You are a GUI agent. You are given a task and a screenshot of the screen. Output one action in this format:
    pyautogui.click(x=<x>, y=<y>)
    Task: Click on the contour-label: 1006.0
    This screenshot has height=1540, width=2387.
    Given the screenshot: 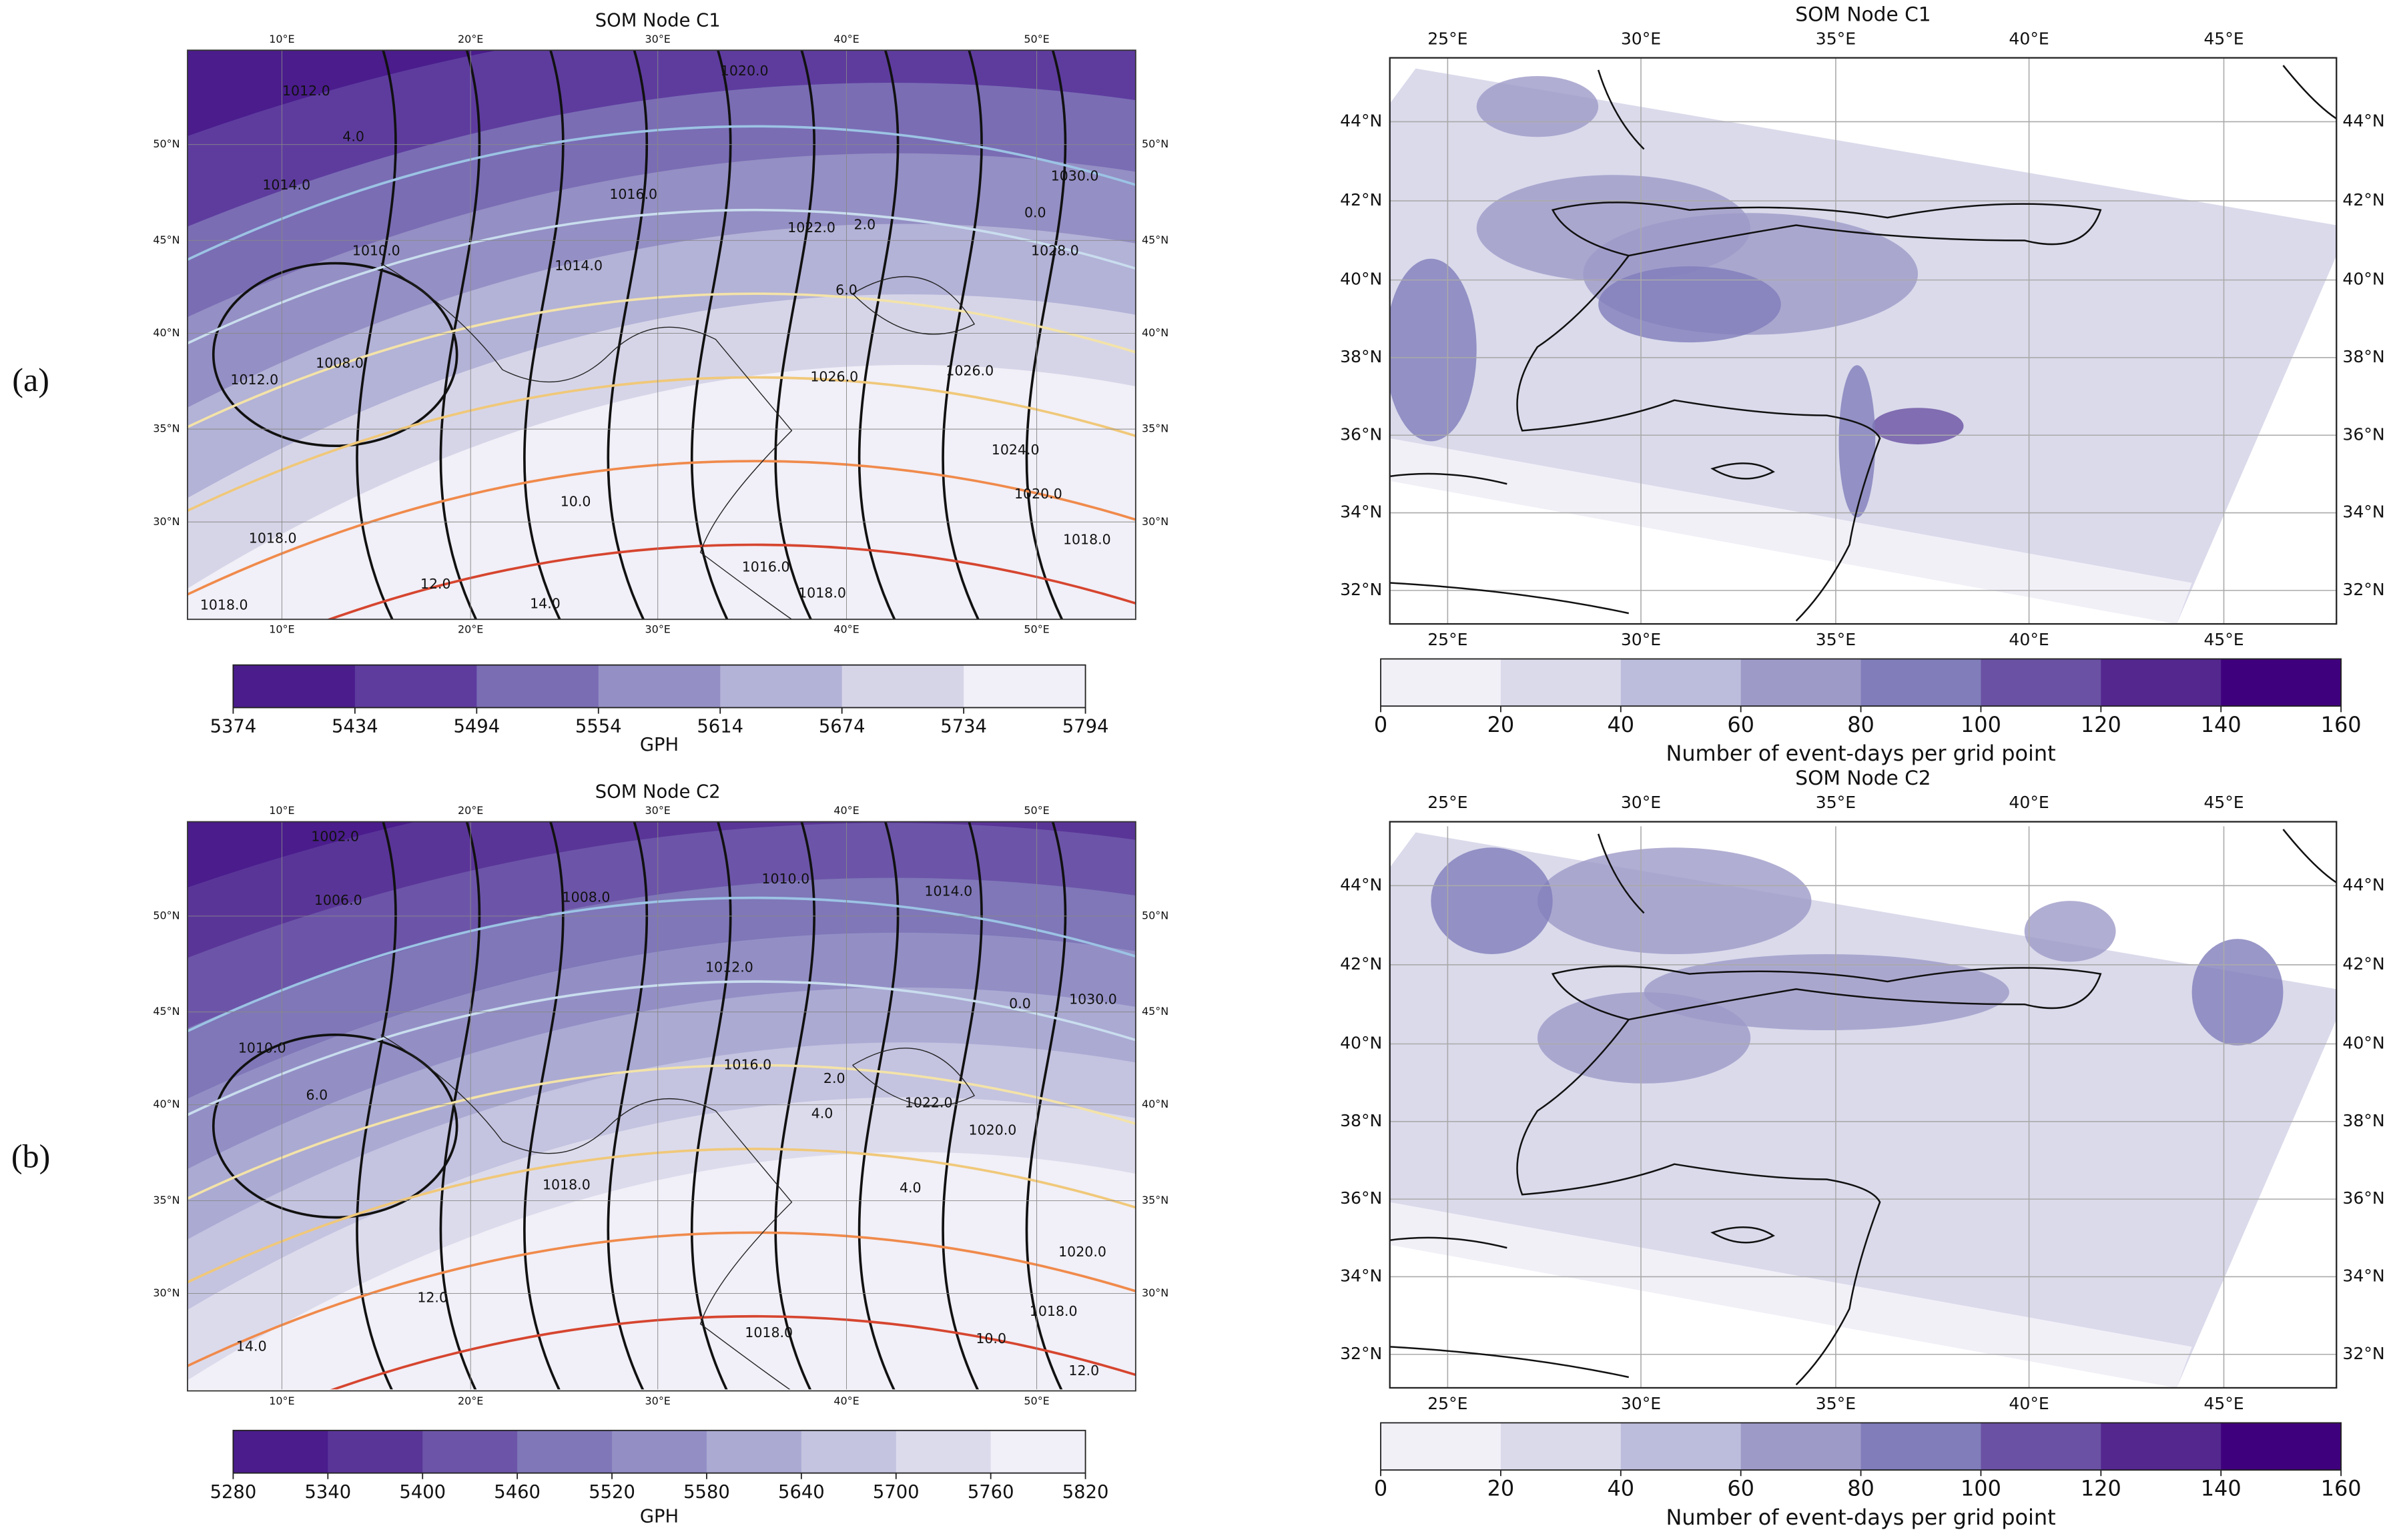 What is the action you would take?
    pyautogui.click(x=338, y=900)
    